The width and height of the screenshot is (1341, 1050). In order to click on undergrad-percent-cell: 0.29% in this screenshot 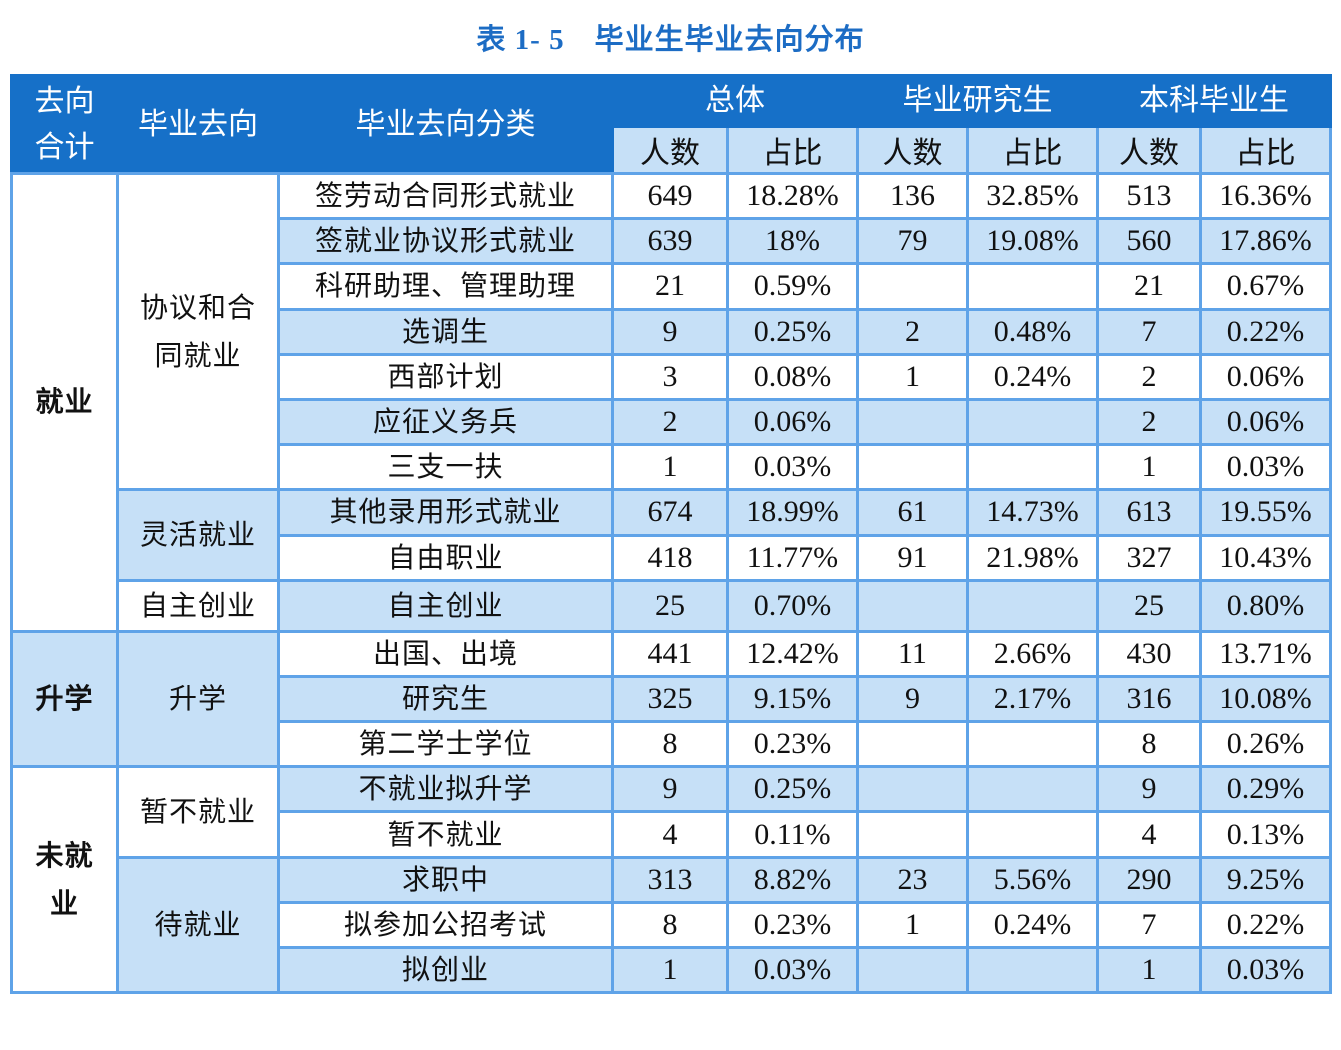, I will do `click(1265, 789)`.